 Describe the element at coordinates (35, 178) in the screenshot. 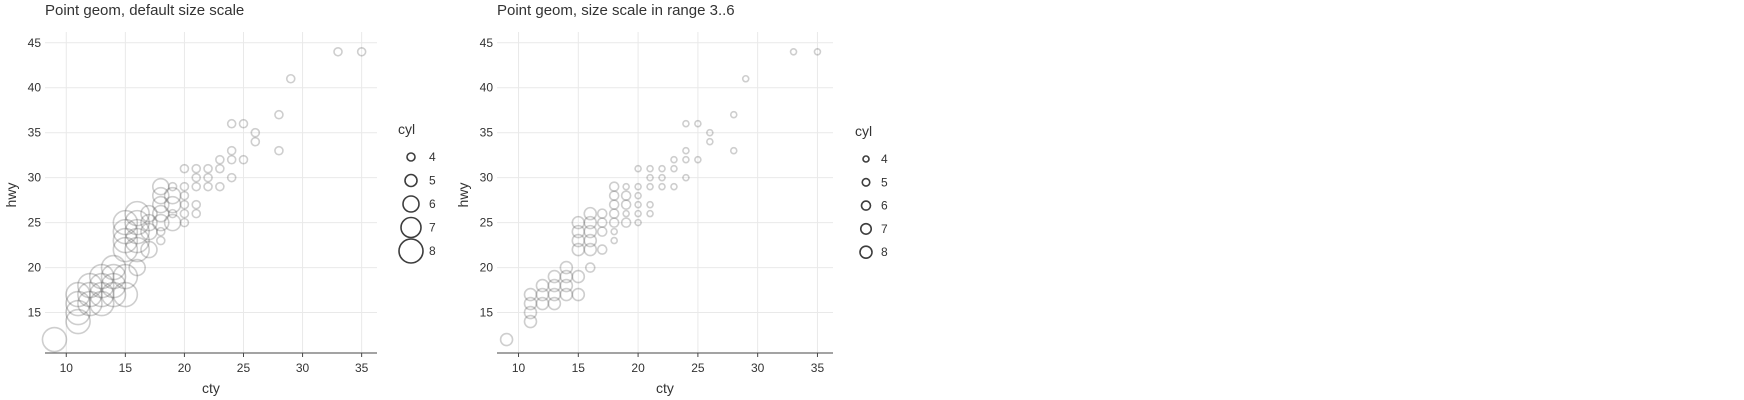

I see `y-tick-label: 30` at that location.